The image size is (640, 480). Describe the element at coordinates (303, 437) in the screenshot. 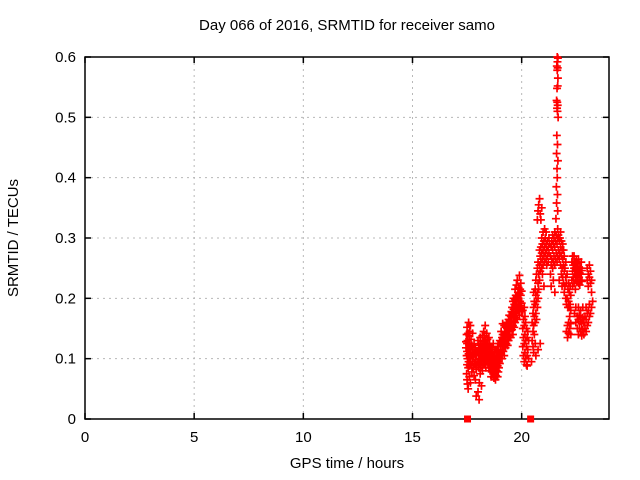

I see `x-tick-label: 10` at that location.